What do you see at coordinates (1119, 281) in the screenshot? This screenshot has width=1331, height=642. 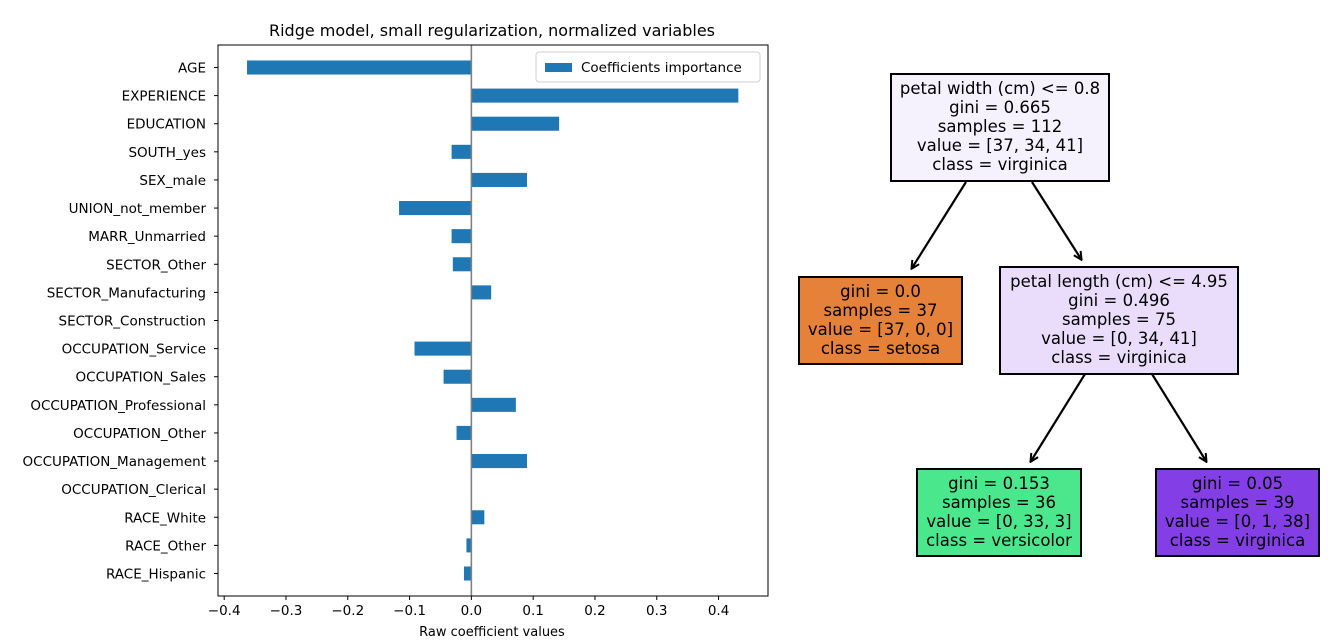 I see `node-line: petal length (cm) <= 4.95` at bounding box center [1119, 281].